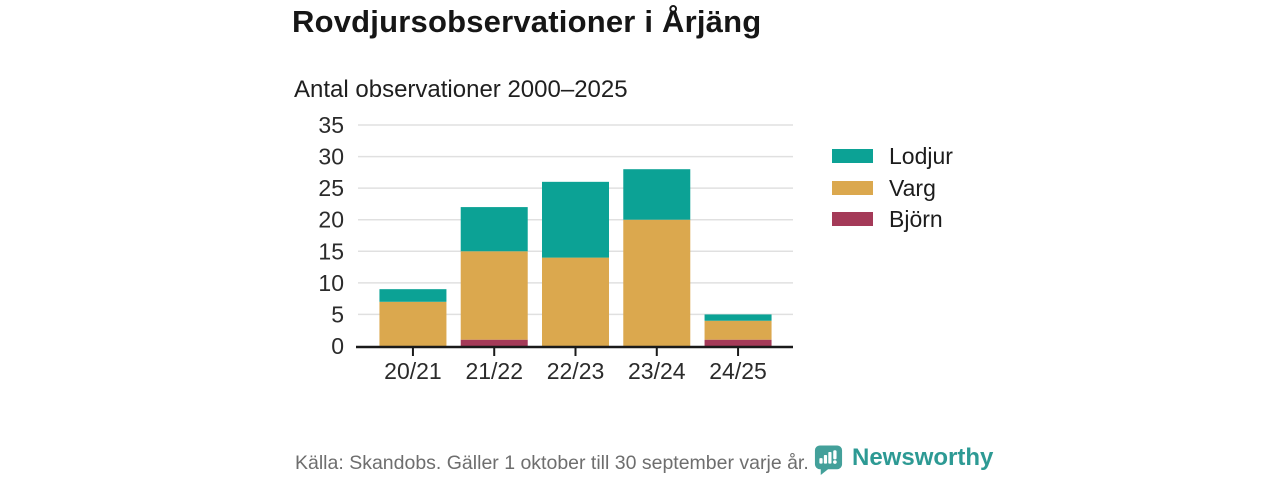  I want to click on x-tick-label: 21/22, so click(494, 371).